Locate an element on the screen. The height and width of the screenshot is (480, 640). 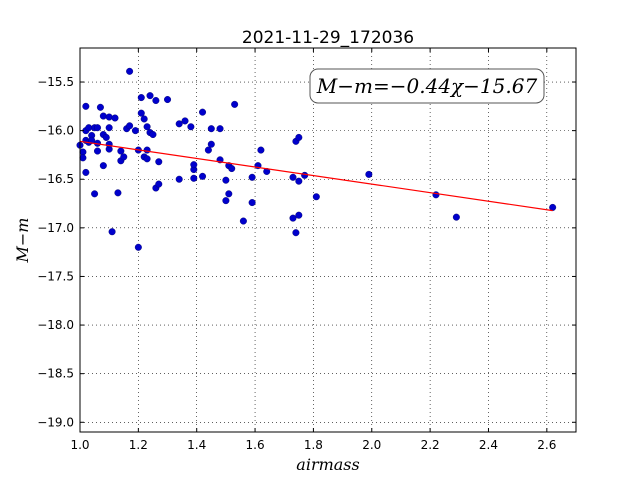
y-tick-label: −18.5 is located at coordinates (55, 374).